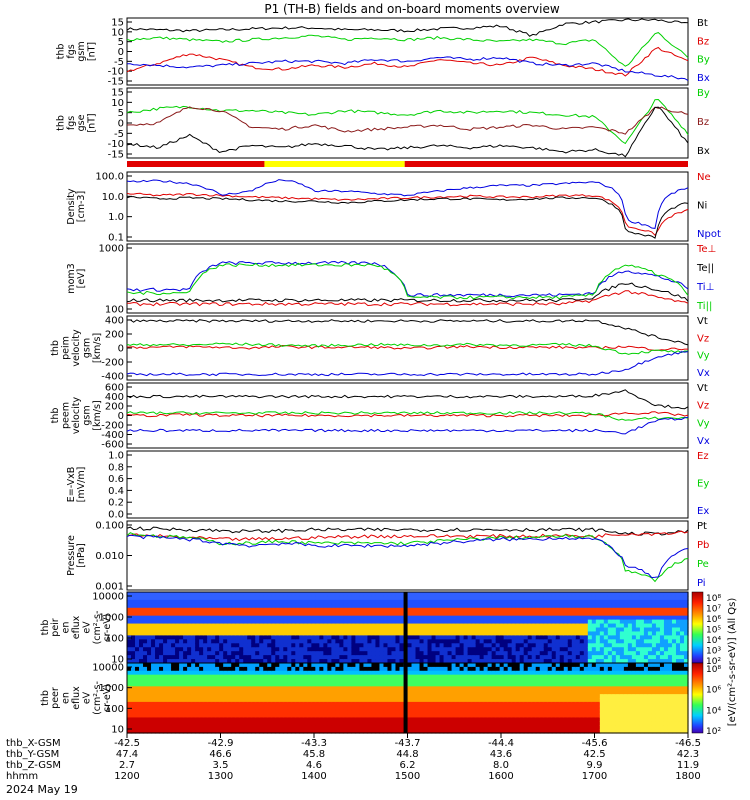 This screenshot has height=800, width=750. What do you see at coordinates (116, 456) in the screenshot?
I see `y-tick-label: 1.0` at bounding box center [116, 456].